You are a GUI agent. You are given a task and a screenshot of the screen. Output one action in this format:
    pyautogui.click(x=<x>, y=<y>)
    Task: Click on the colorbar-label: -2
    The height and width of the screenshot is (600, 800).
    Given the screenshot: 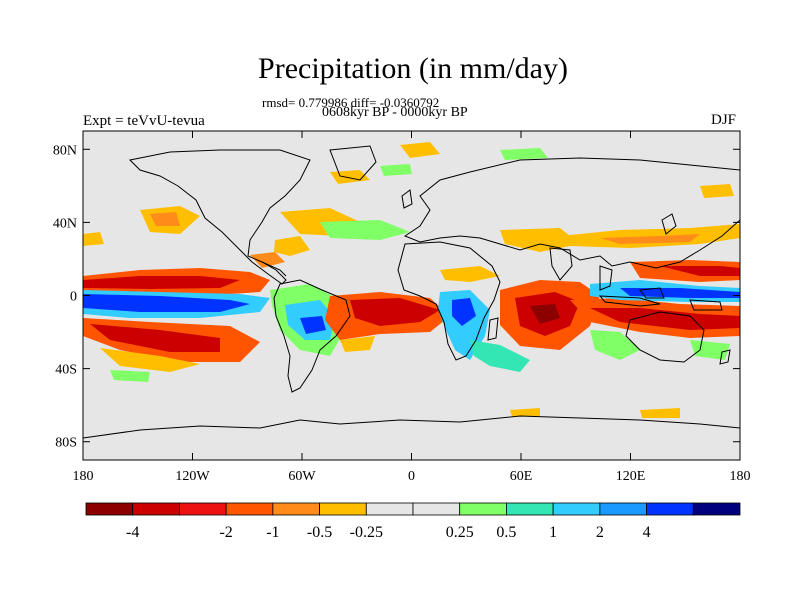 What is the action you would take?
    pyautogui.click(x=225, y=532)
    